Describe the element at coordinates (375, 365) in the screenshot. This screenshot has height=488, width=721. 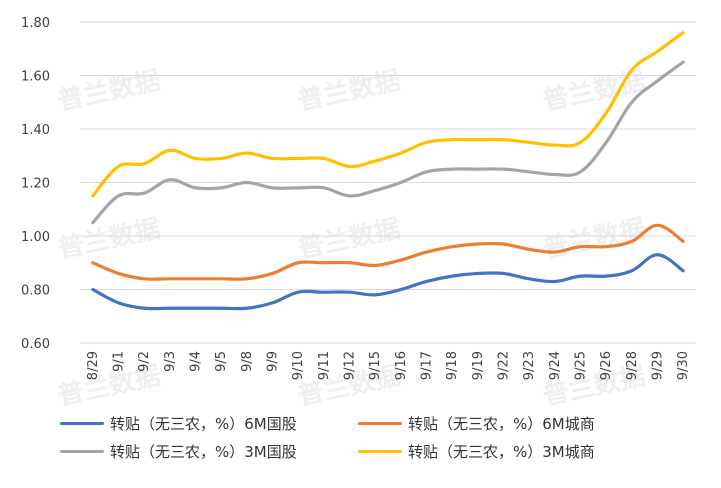
I see `x-tick-label: 9/15` at that location.